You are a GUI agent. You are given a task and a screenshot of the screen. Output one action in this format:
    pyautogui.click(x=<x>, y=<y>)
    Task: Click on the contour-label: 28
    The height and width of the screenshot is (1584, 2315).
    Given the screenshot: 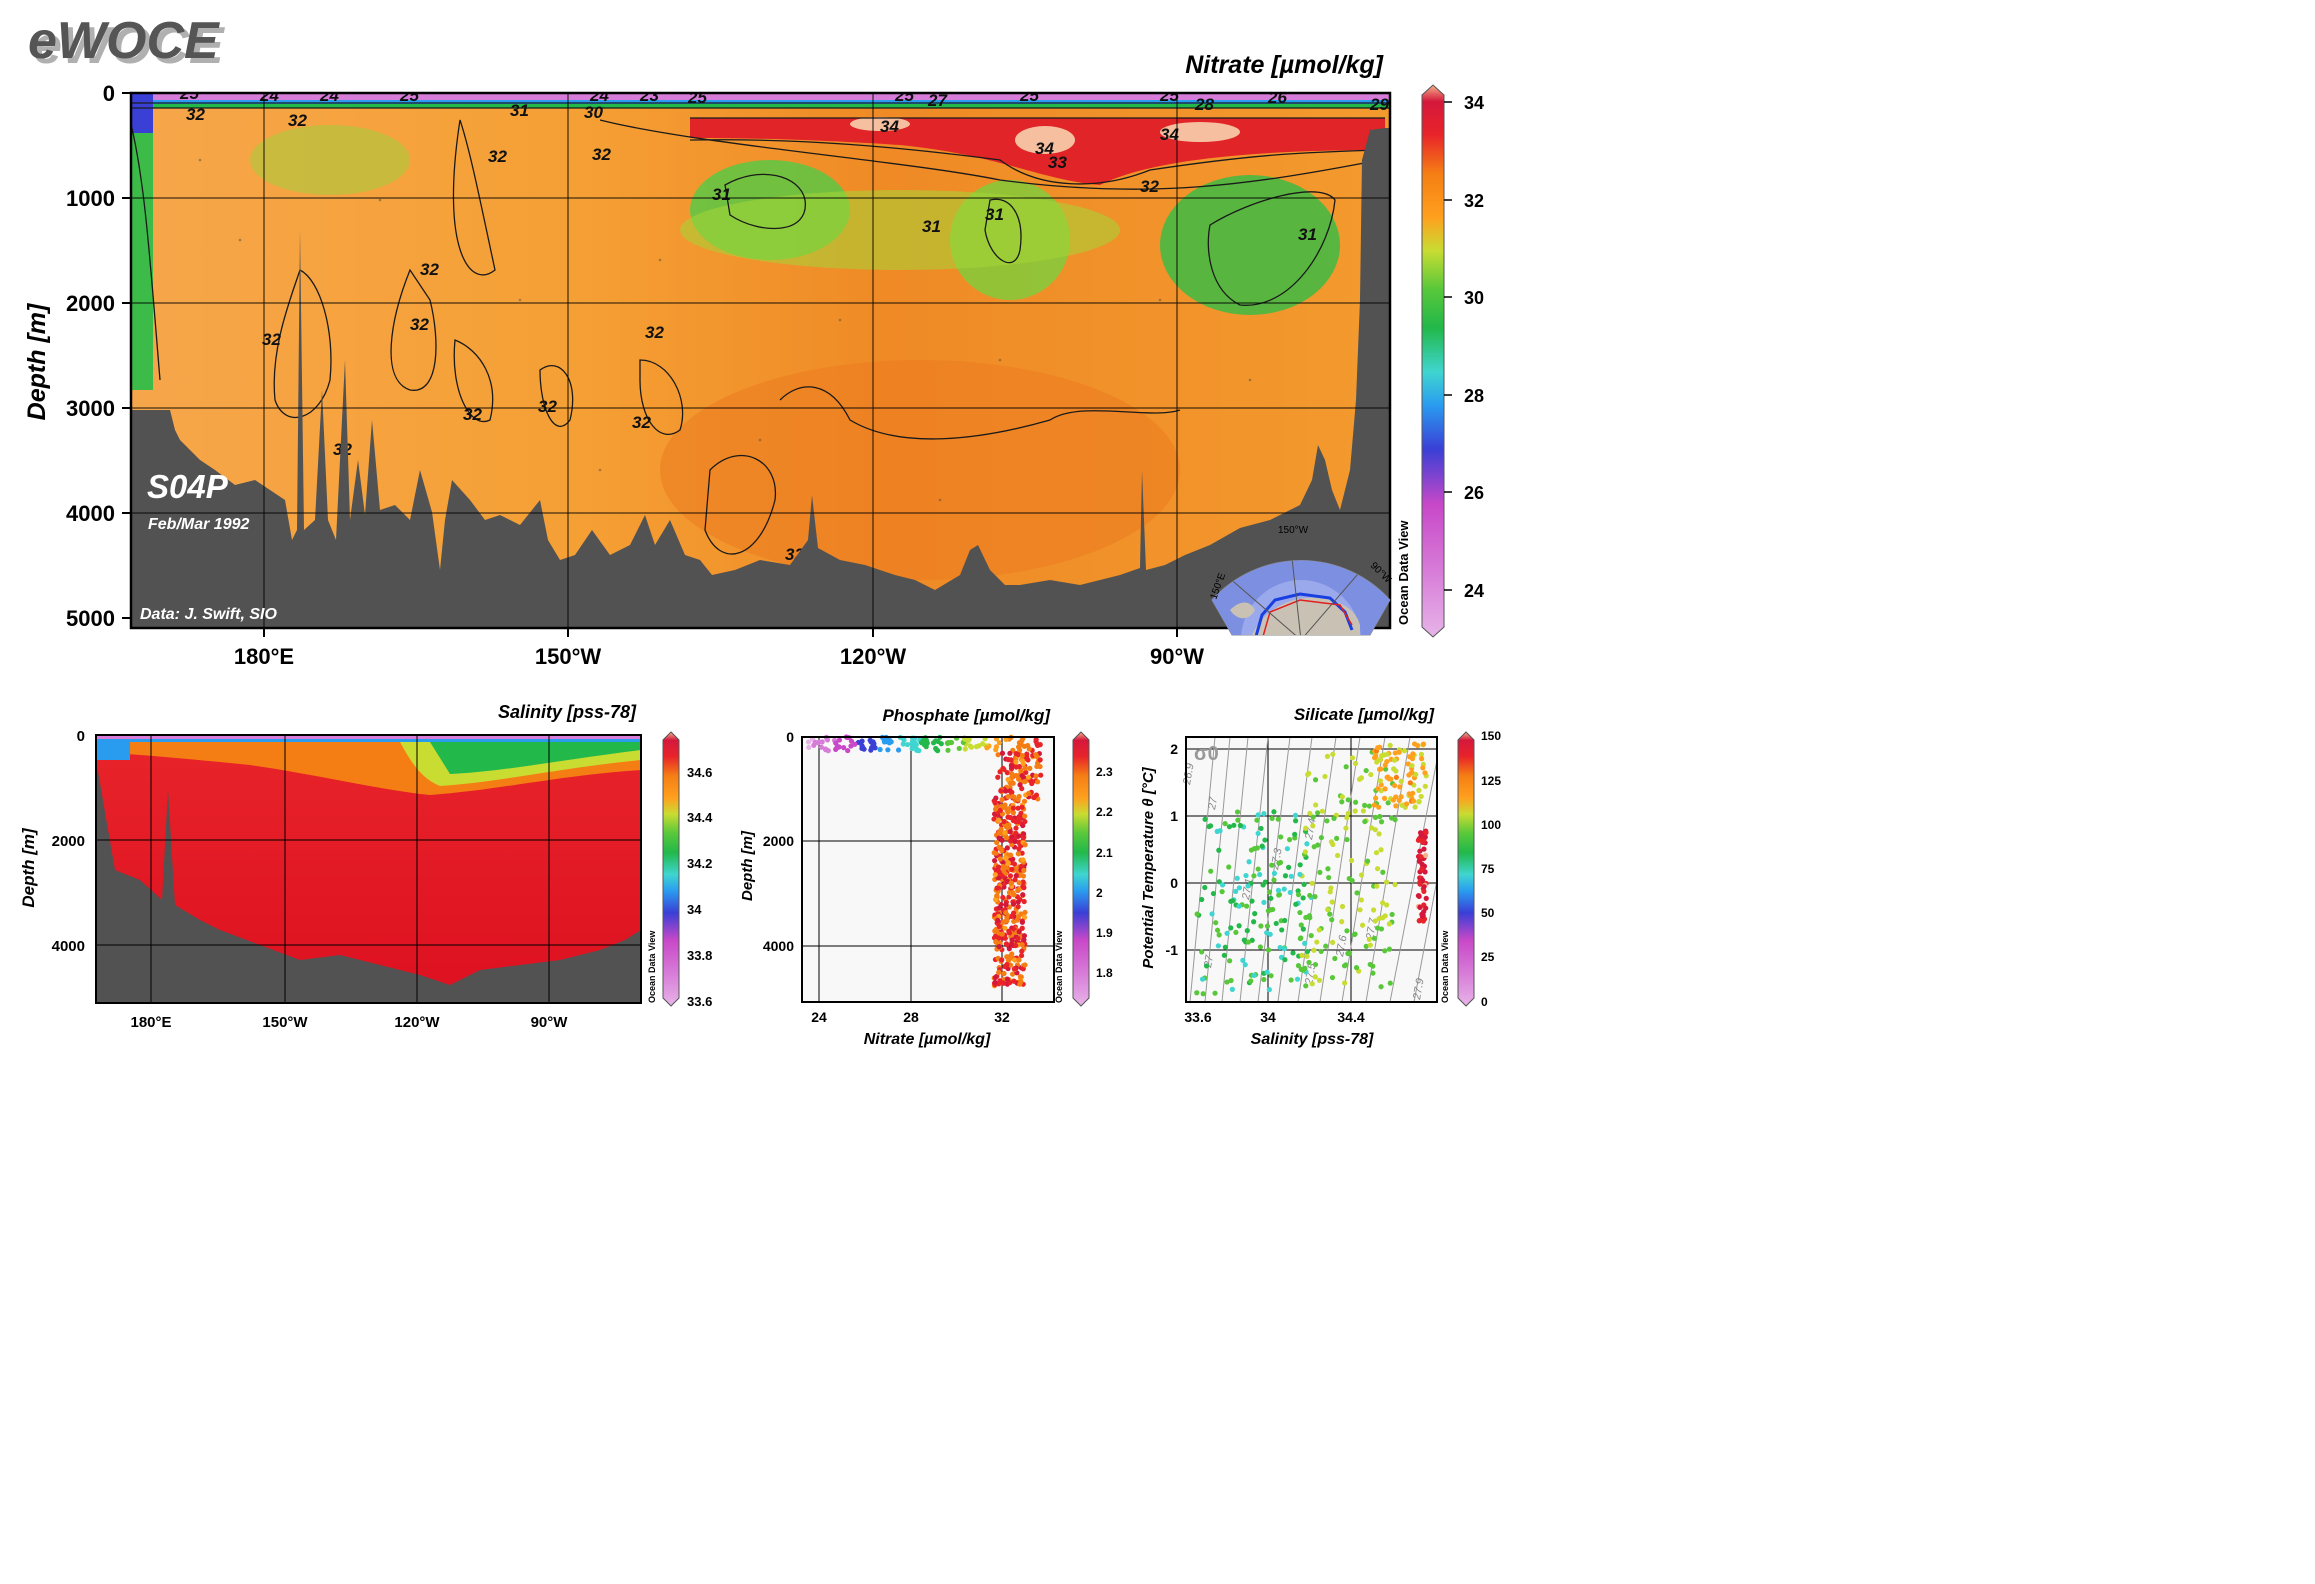 What is the action you would take?
    pyautogui.click(x=1204, y=104)
    